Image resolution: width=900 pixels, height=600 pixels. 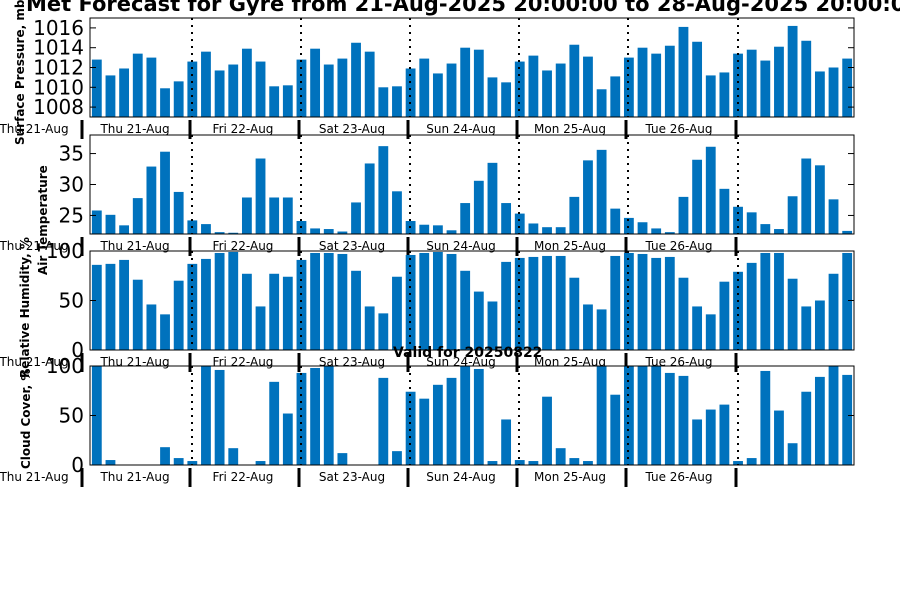 I want to click on ytick-label-0-4: 1016, so click(x=58, y=28).